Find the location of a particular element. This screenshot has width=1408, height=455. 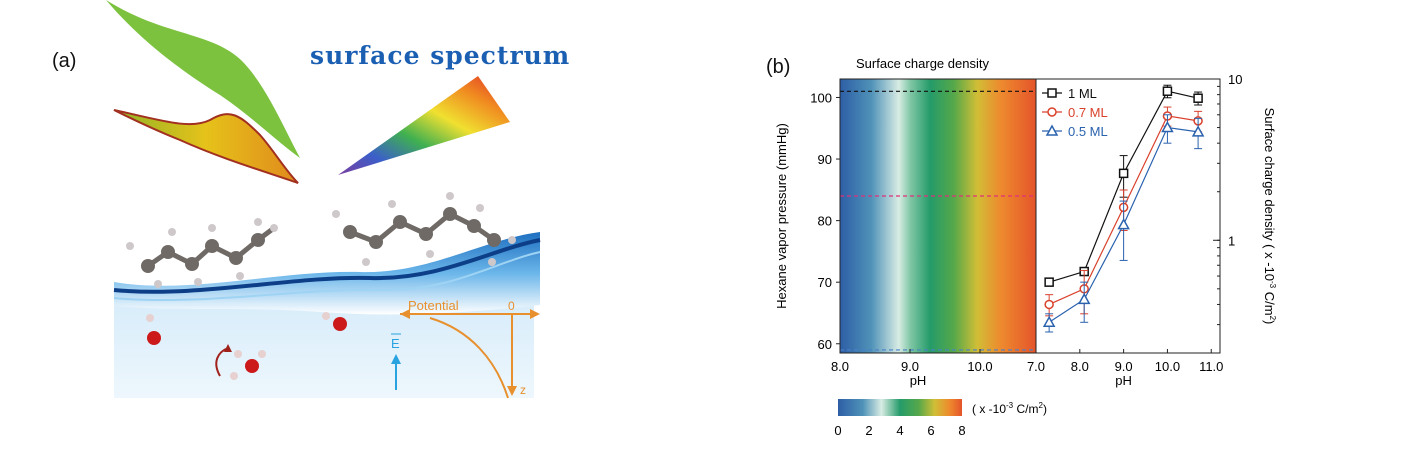

heatmap-y-tick-label: 80 is located at coordinates (825, 221).